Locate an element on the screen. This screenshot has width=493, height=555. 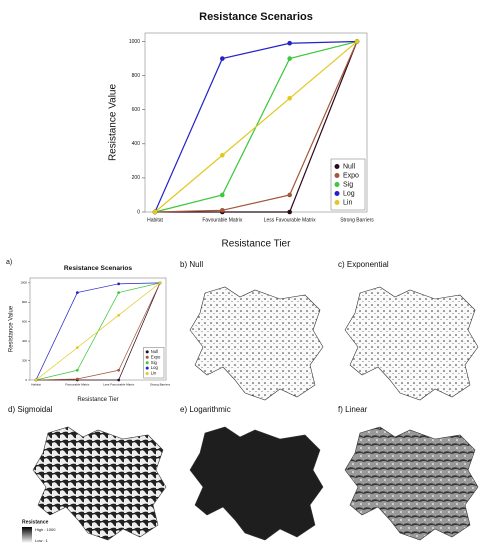
map-f is located at coordinates (411, 483).